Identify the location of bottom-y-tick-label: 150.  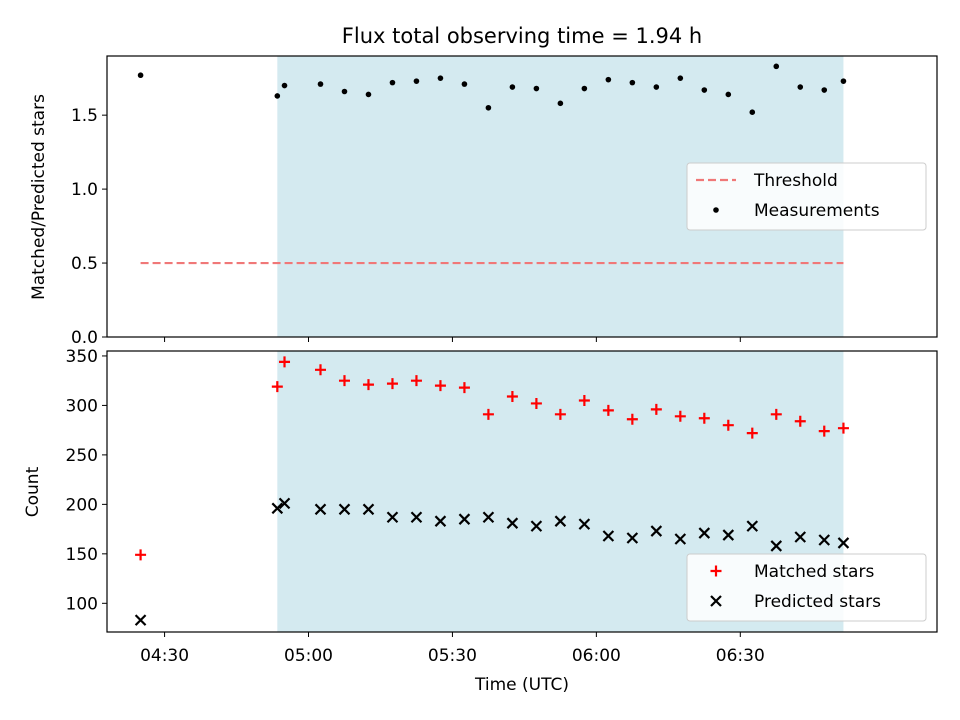
(82, 555).